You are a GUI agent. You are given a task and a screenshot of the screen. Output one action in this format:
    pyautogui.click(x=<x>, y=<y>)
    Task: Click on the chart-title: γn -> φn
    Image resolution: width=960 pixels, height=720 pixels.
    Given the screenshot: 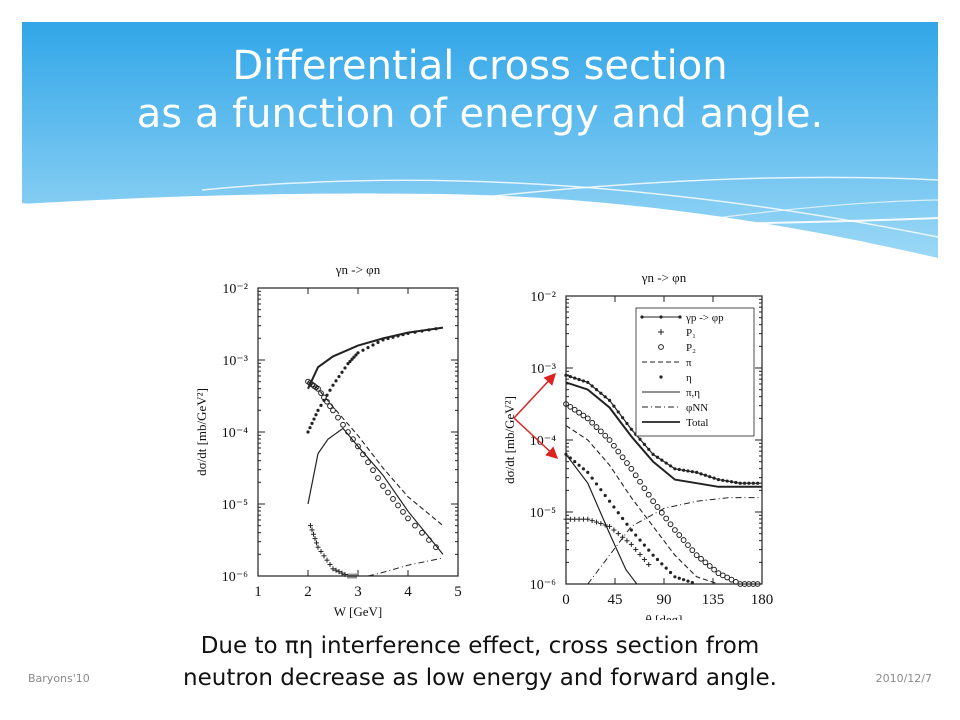 What is the action you would take?
    pyautogui.click(x=664, y=277)
    